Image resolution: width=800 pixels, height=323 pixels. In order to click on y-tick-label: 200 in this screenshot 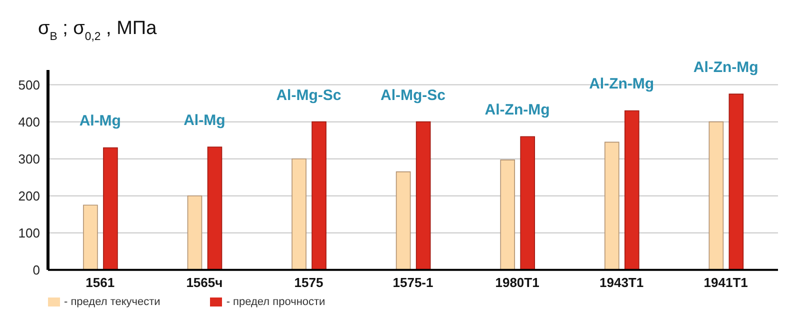, I will do `click(29, 196)`.